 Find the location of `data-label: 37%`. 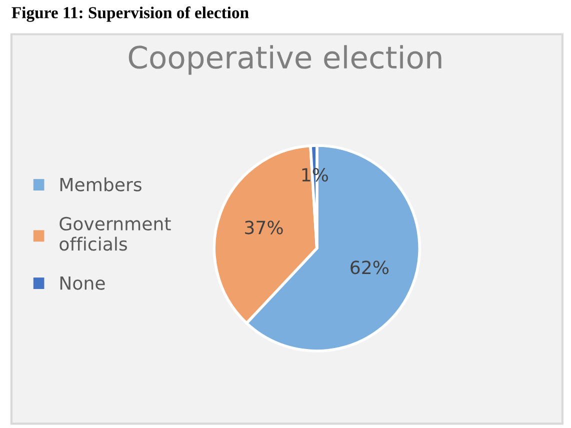

data-label: 37% is located at coordinates (264, 227).